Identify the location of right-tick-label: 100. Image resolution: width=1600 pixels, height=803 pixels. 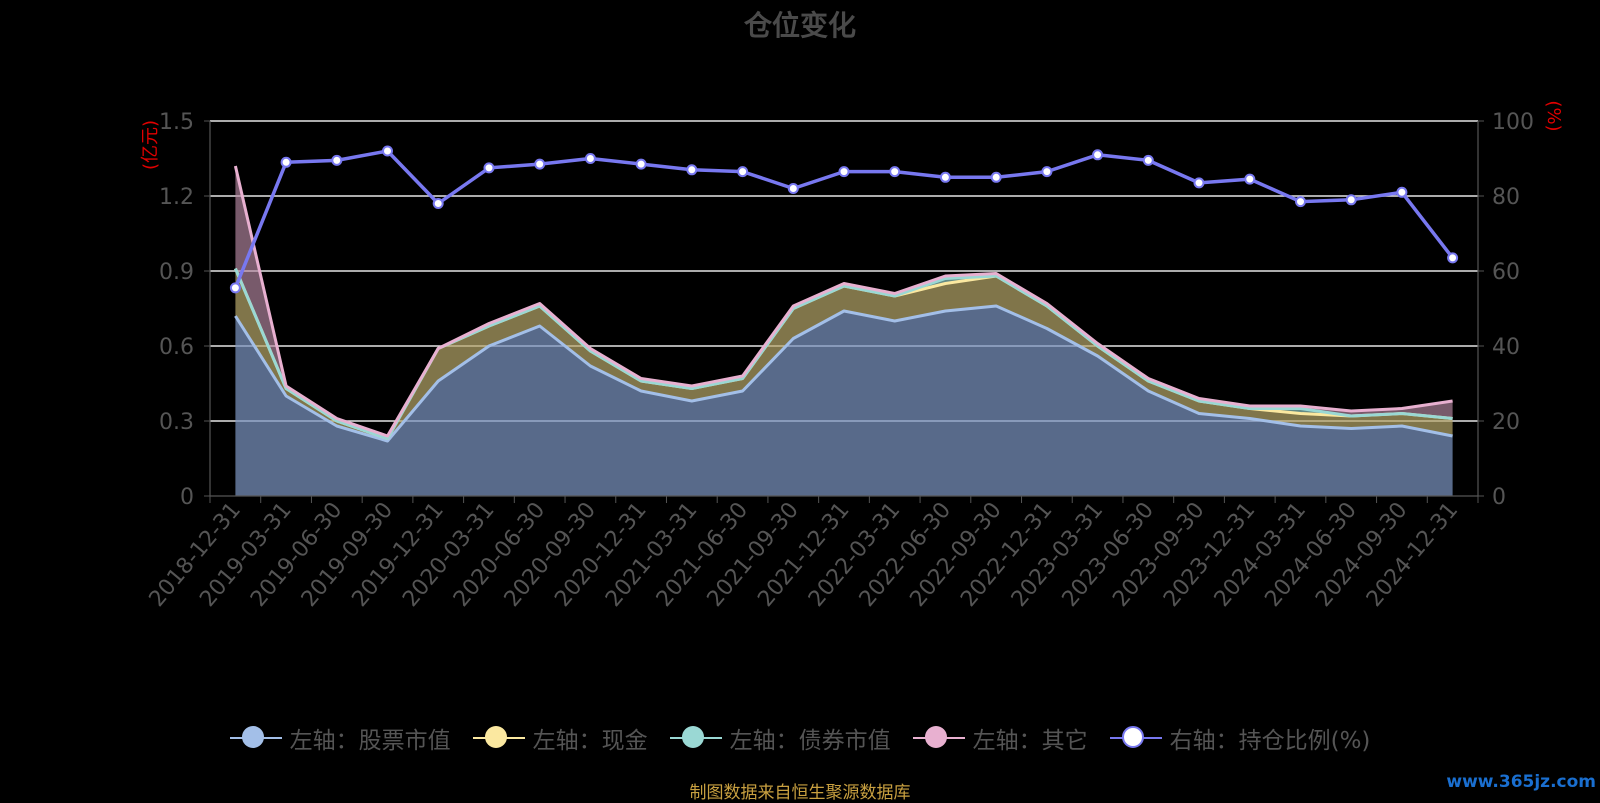
(1513, 122).